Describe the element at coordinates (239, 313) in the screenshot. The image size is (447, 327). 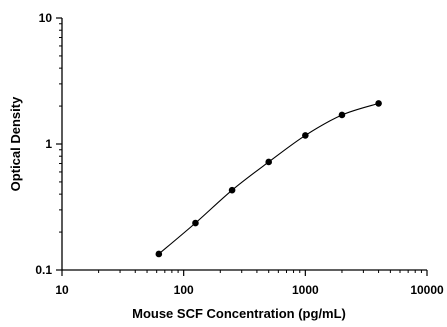
I see `x-axis-title: Mouse SCF Concentration (pg/mL)` at that location.